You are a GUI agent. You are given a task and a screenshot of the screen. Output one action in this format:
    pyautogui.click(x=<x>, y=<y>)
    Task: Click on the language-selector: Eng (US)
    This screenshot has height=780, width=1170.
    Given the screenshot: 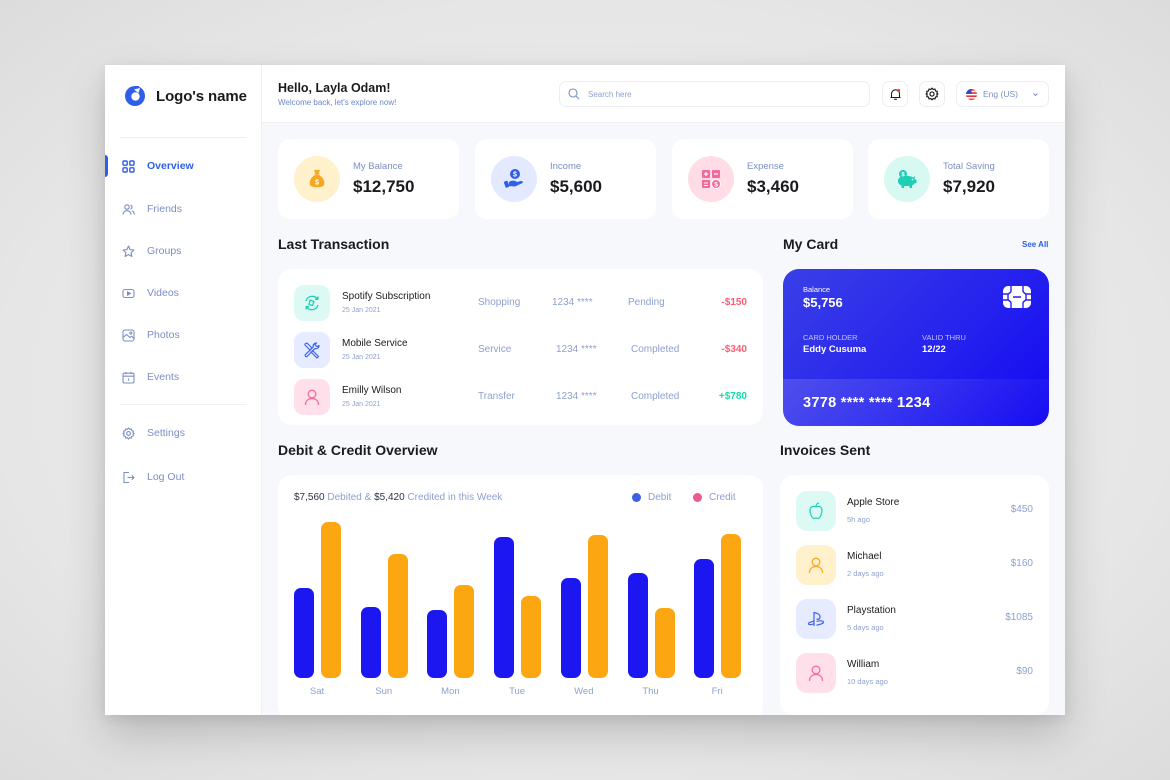 What is the action you would take?
    pyautogui.click(x=1002, y=94)
    